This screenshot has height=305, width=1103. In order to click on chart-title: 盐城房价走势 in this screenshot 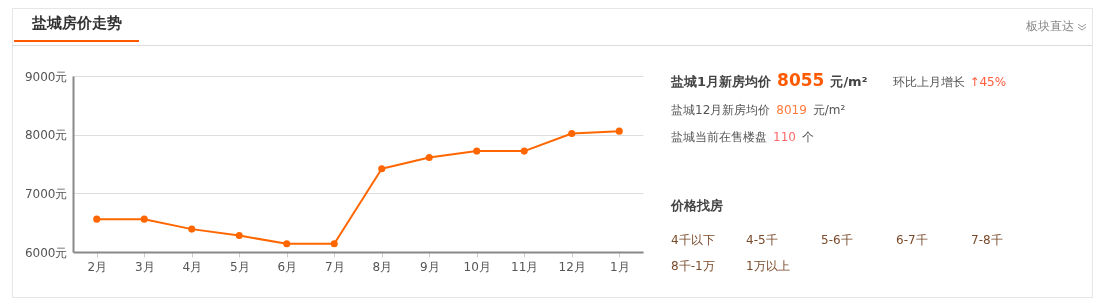, I will do `click(76, 28)`.